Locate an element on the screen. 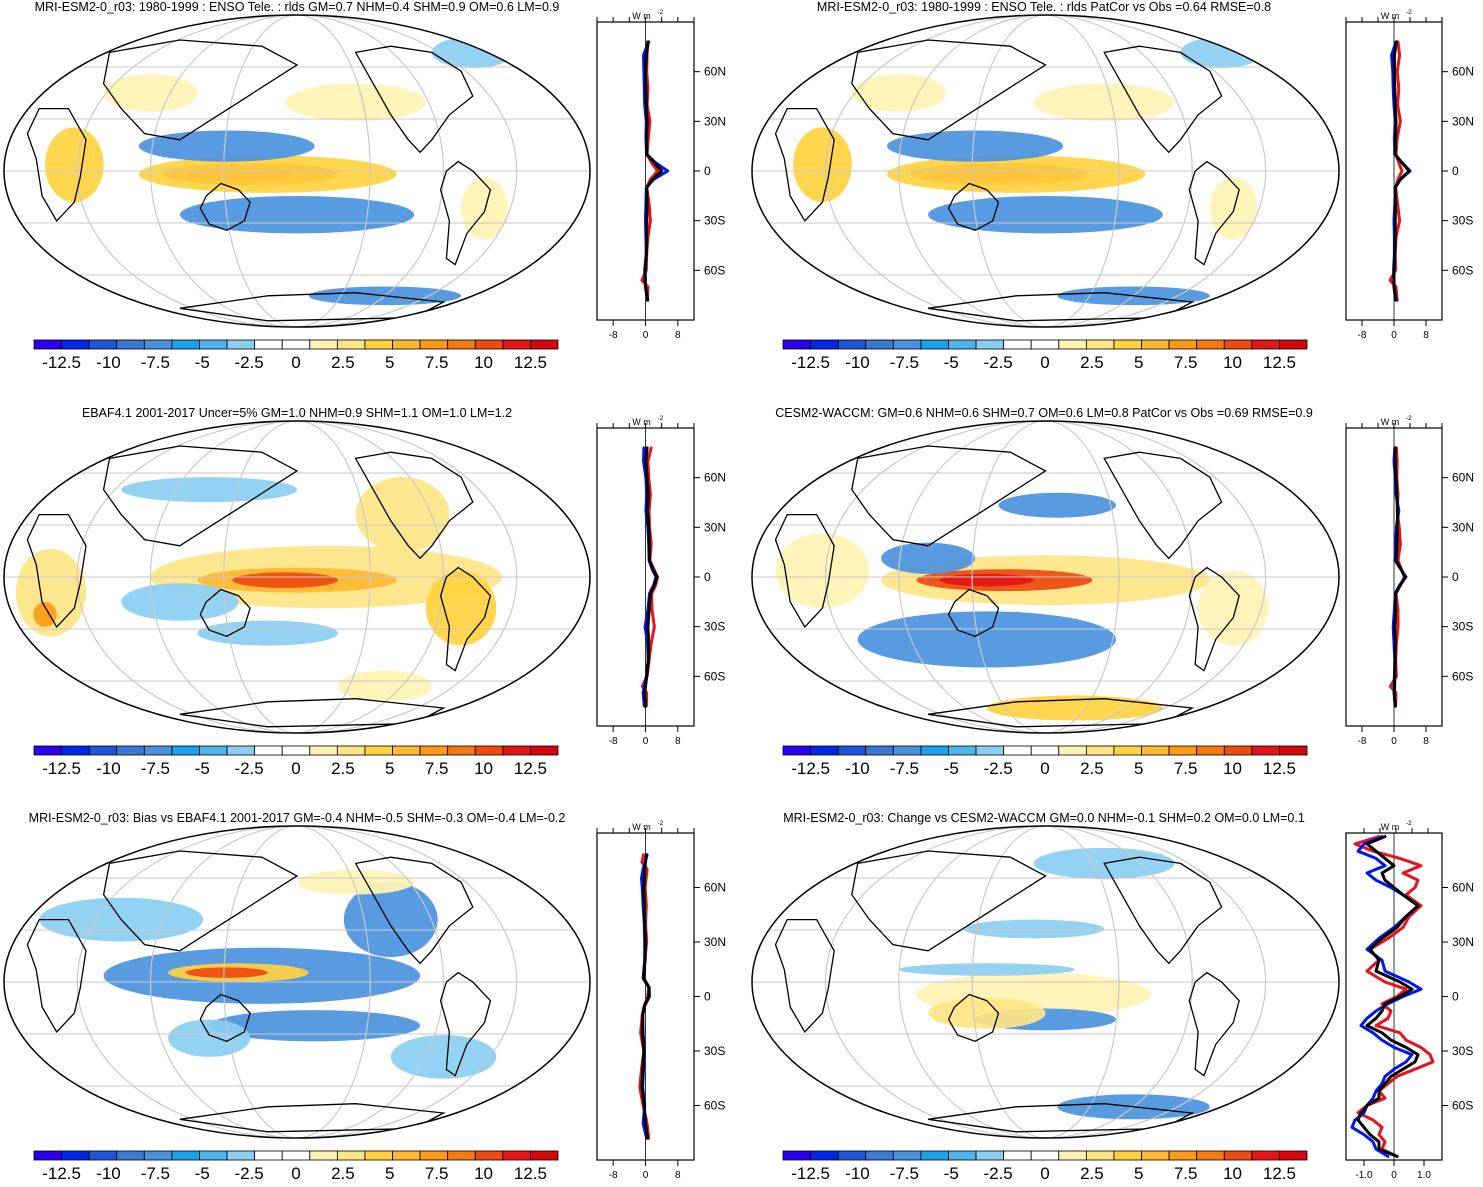 The height and width of the screenshot is (1187, 1483). colorbar-tick-label: -5 is located at coordinates (202, 768).